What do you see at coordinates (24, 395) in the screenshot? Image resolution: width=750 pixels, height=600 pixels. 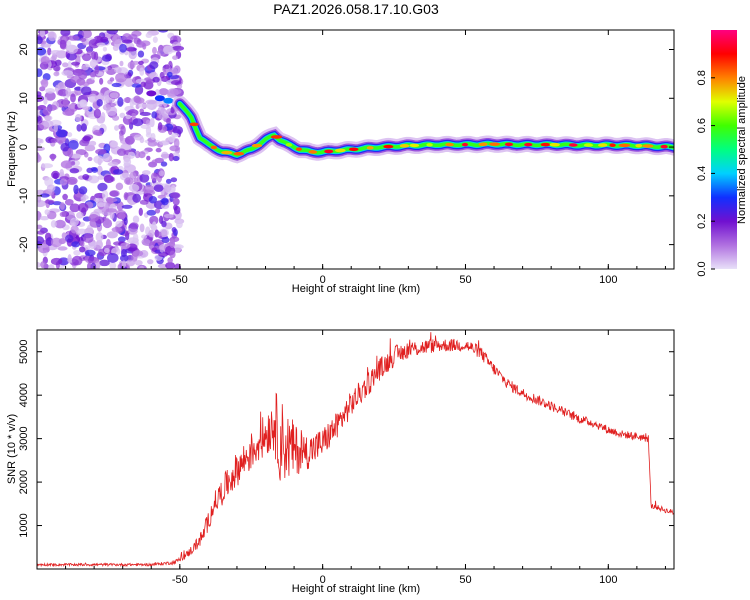 I see `y-tick-label: 4000` at bounding box center [24, 395].